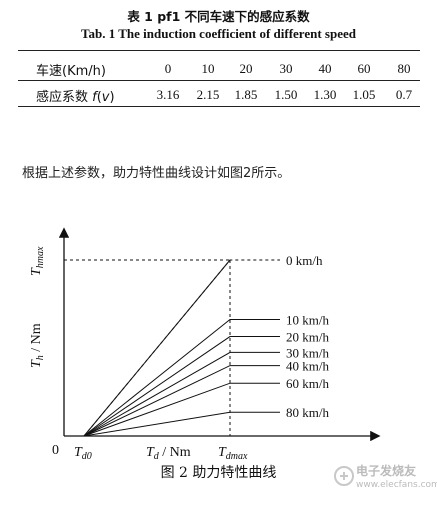 This screenshot has width=437, height=507. Describe the element at coordinates (286, 94) in the screenshot. I see `coefficient-cell: 1.50` at that location.